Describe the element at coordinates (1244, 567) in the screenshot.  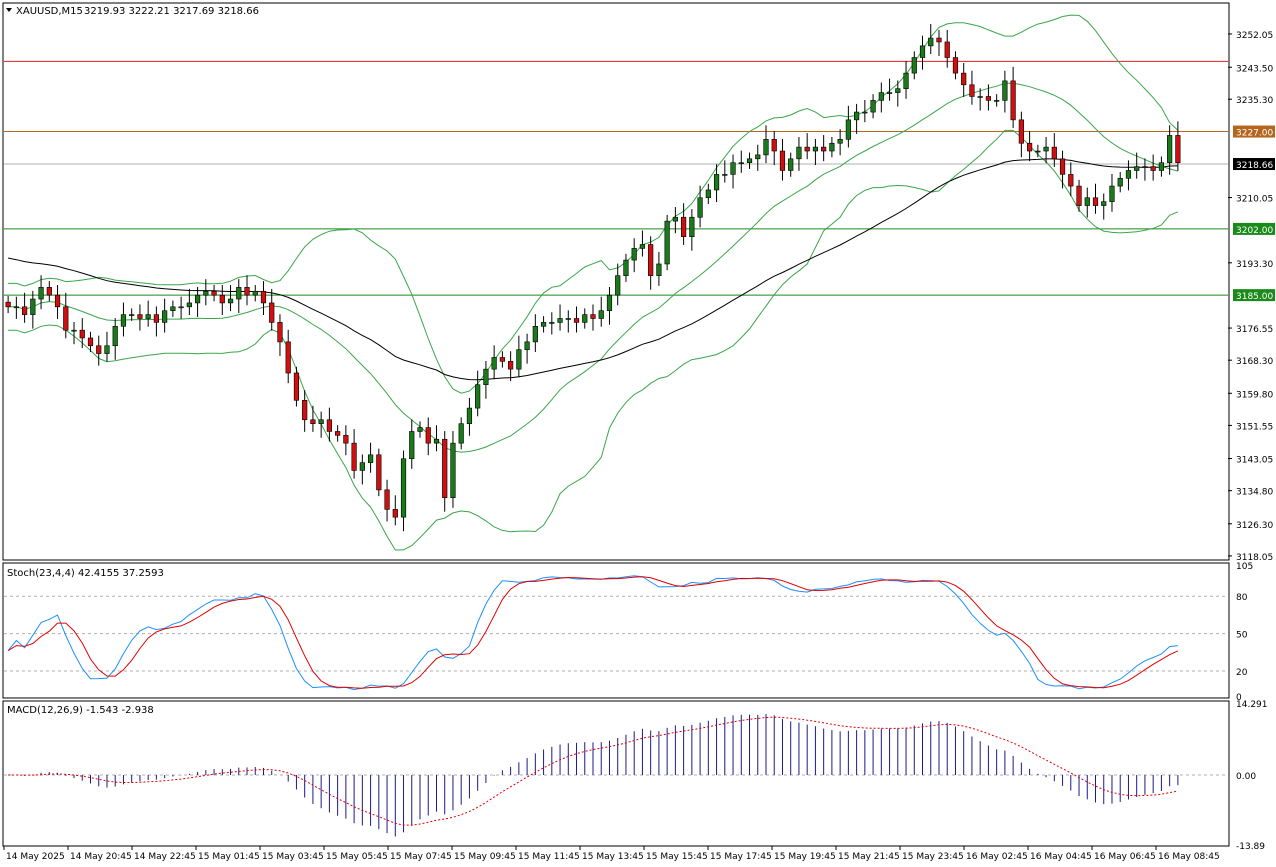
I see `stoch-tick-label: 105` at that location.